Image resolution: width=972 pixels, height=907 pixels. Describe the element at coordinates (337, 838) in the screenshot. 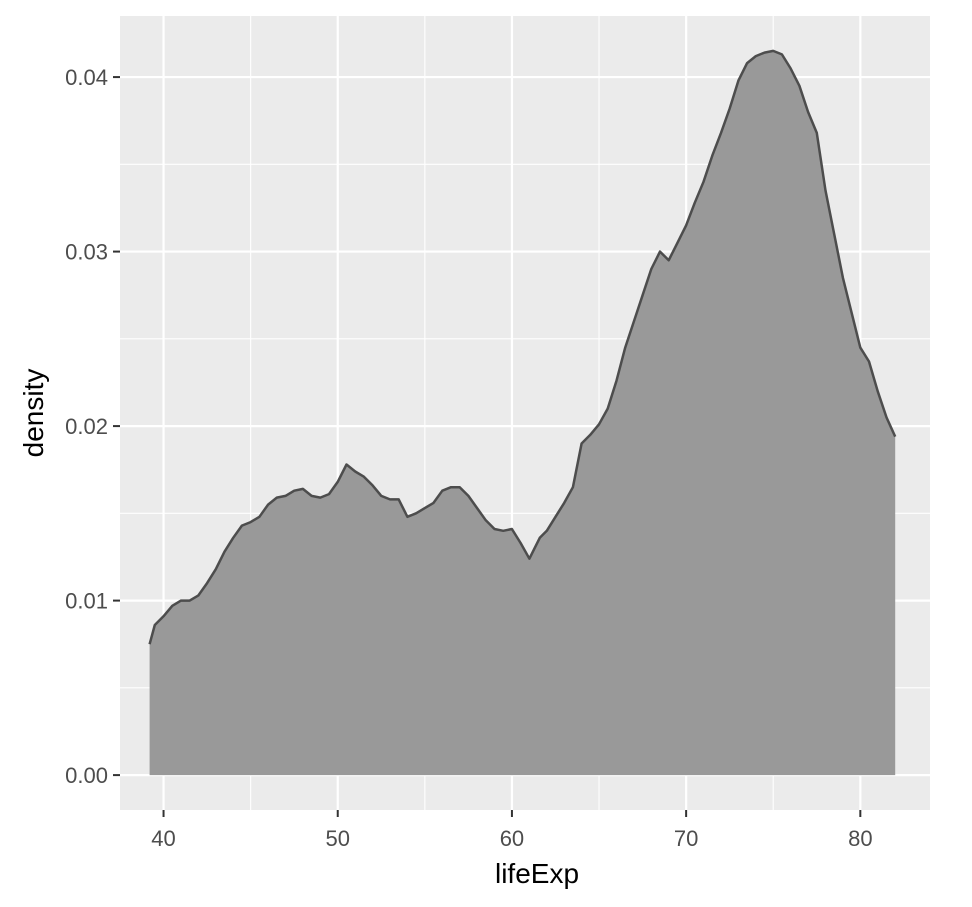

I see `x-tick-label: 50` at that location.